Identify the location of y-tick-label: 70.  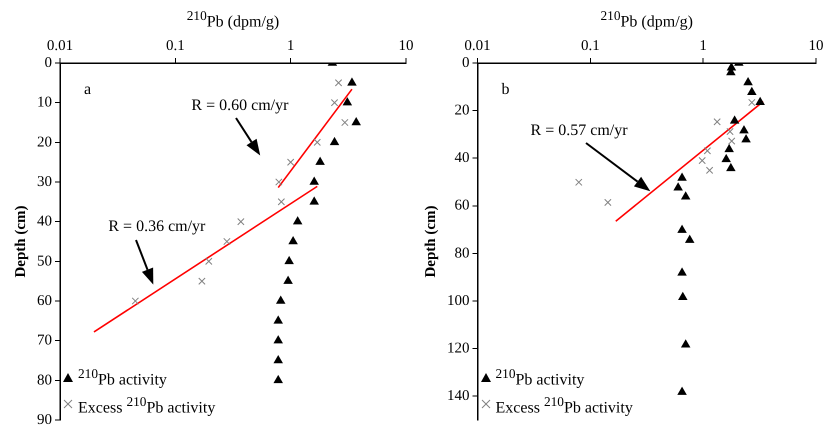
(44, 340).